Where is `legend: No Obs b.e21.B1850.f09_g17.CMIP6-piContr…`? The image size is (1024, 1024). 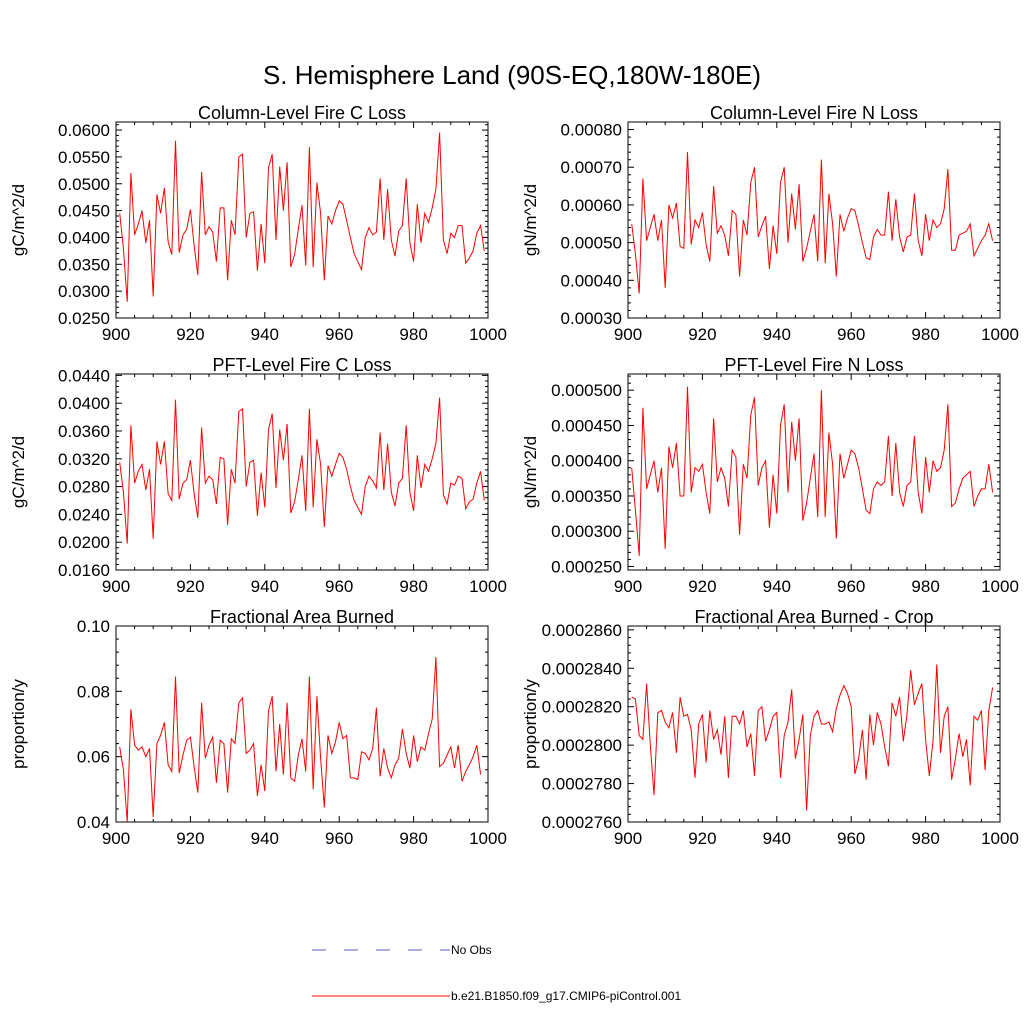
legend: No Obs b.e21.B1850.f09_g17.CMIP6-piContr… is located at coordinates (496, 973).